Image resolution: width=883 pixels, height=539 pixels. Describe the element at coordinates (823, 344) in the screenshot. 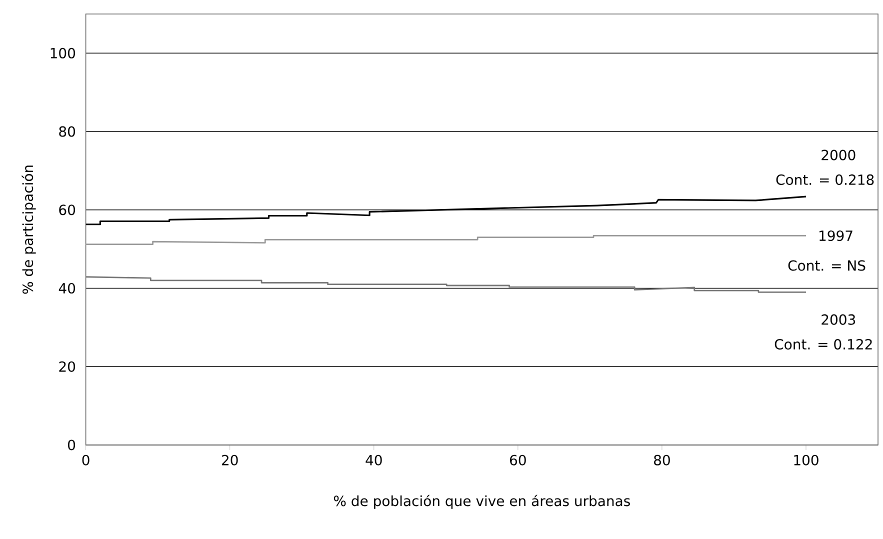

I see `annotation: Cont. = 0.122` at that location.